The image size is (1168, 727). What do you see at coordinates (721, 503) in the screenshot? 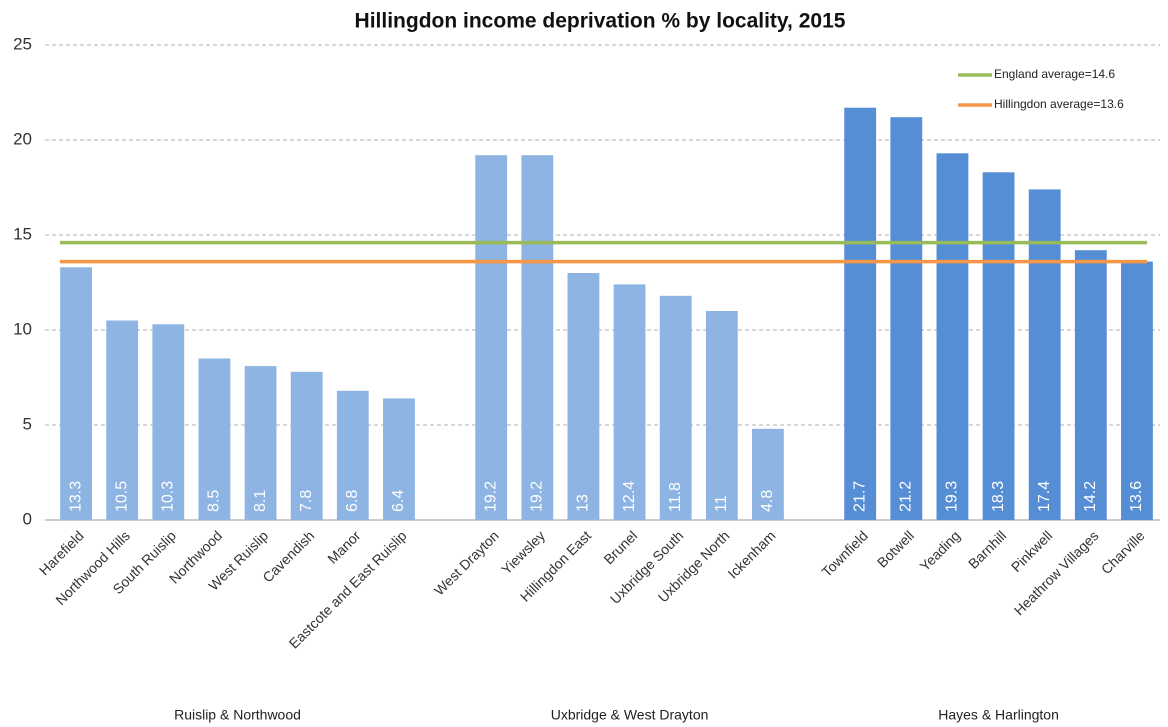
I see `value-label: 11` at bounding box center [721, 503].